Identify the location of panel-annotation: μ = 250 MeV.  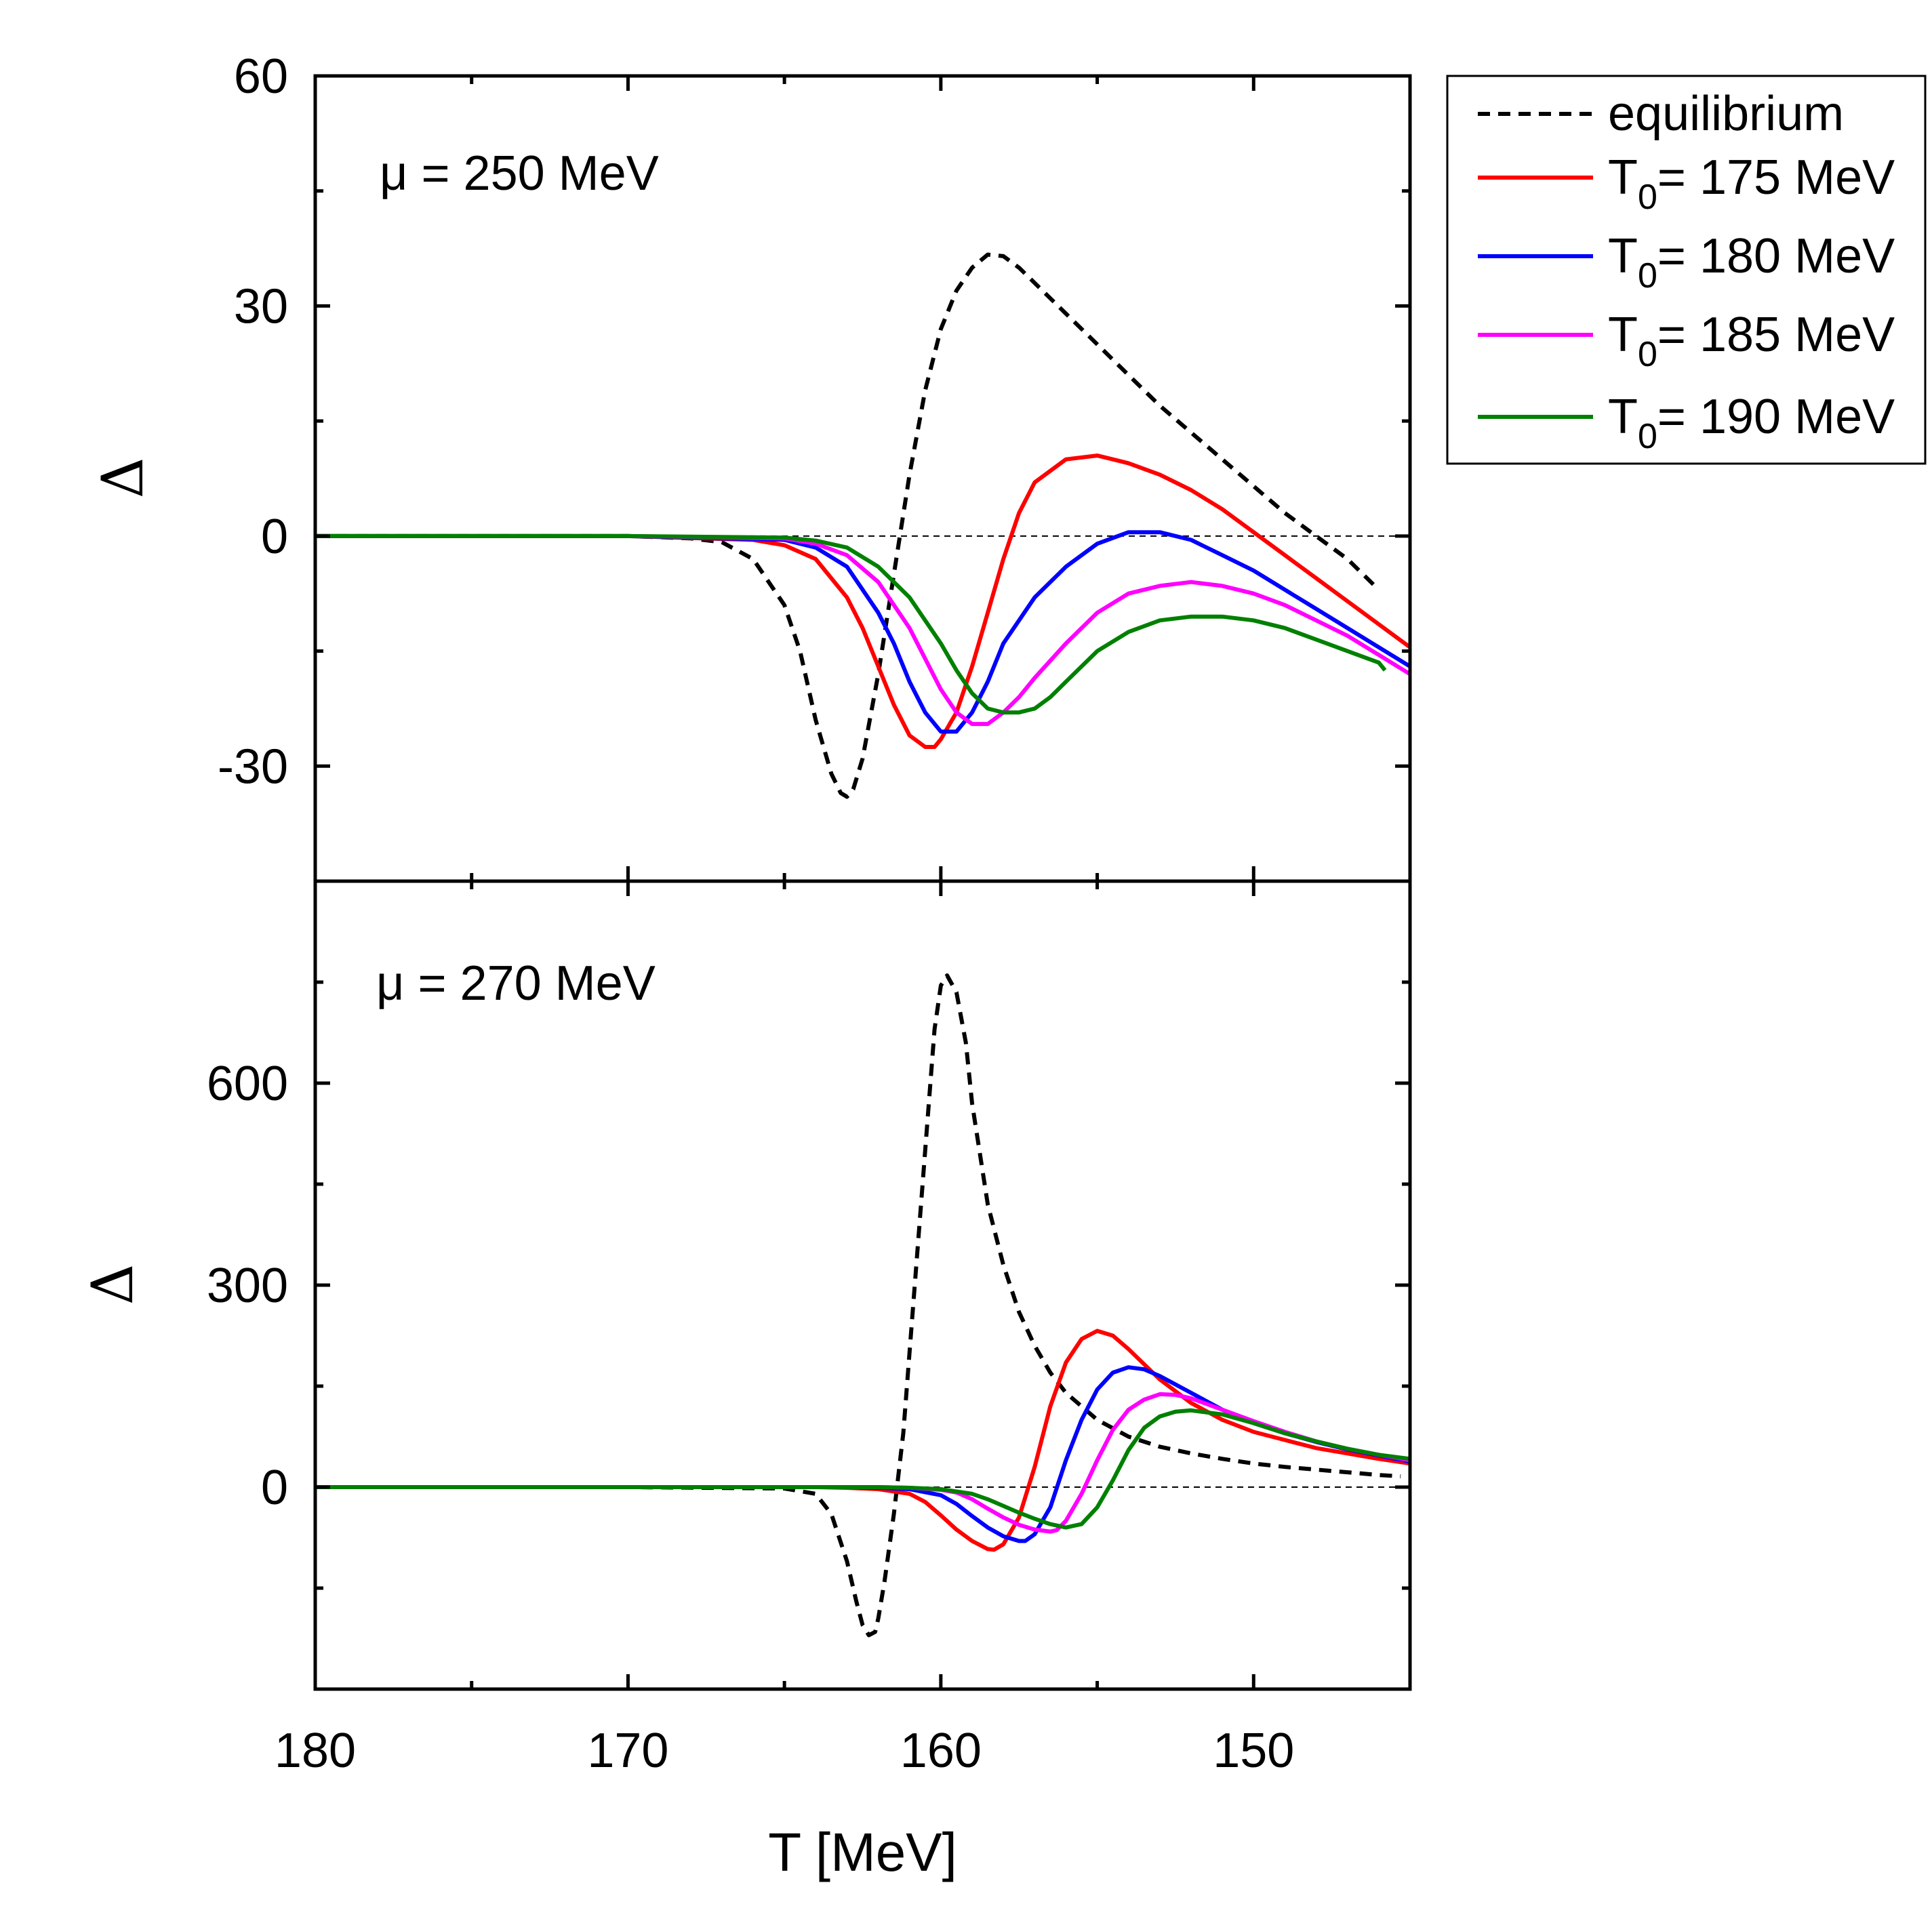
(519, 173).